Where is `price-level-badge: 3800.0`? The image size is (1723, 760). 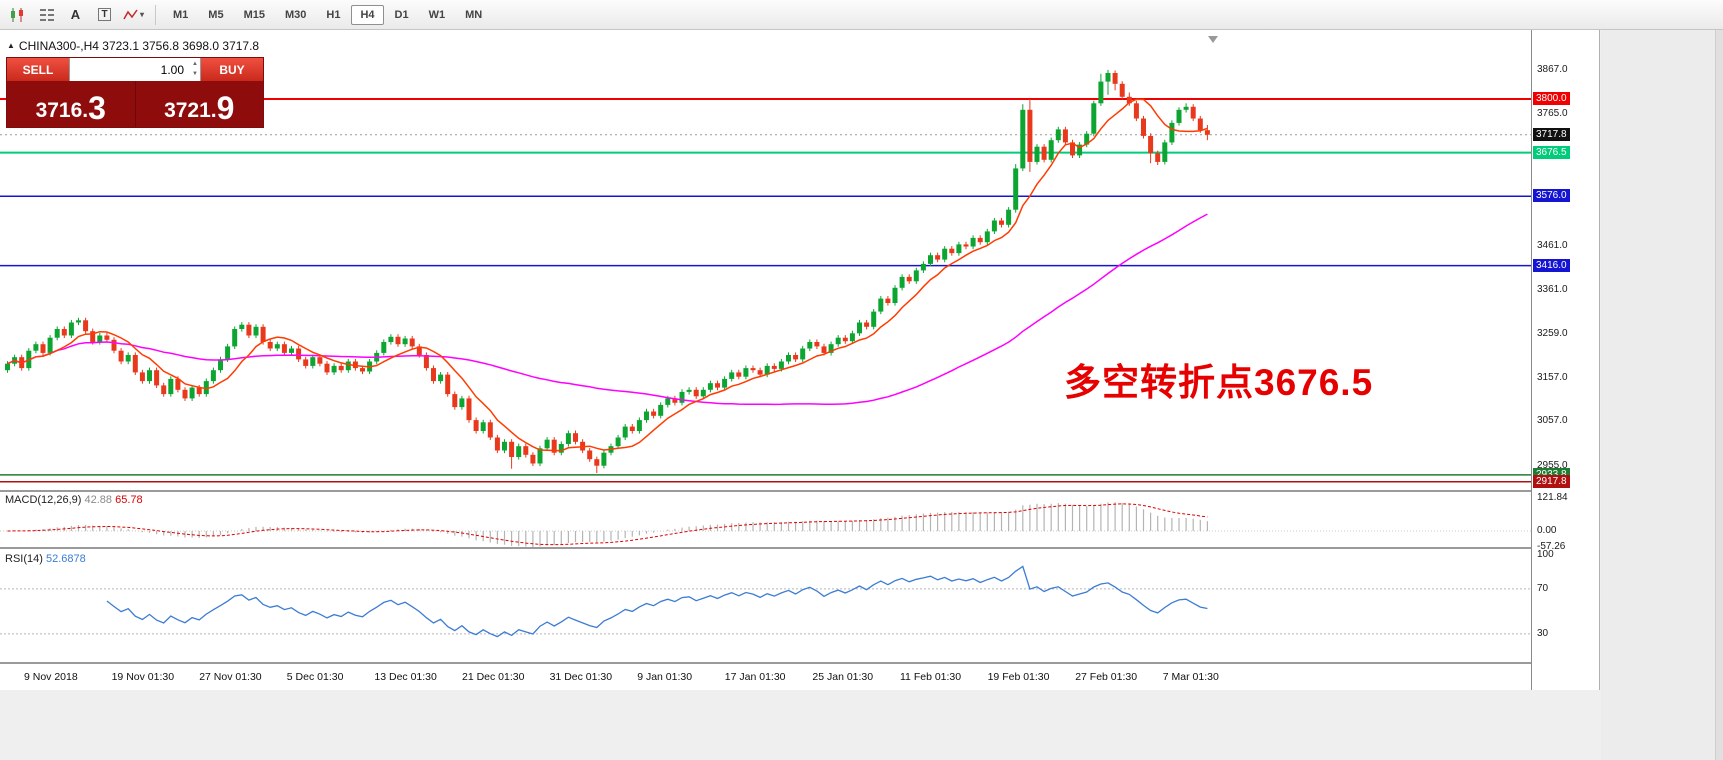
price-level-badge: 3800.0 is located at coordinates (1551, 98).